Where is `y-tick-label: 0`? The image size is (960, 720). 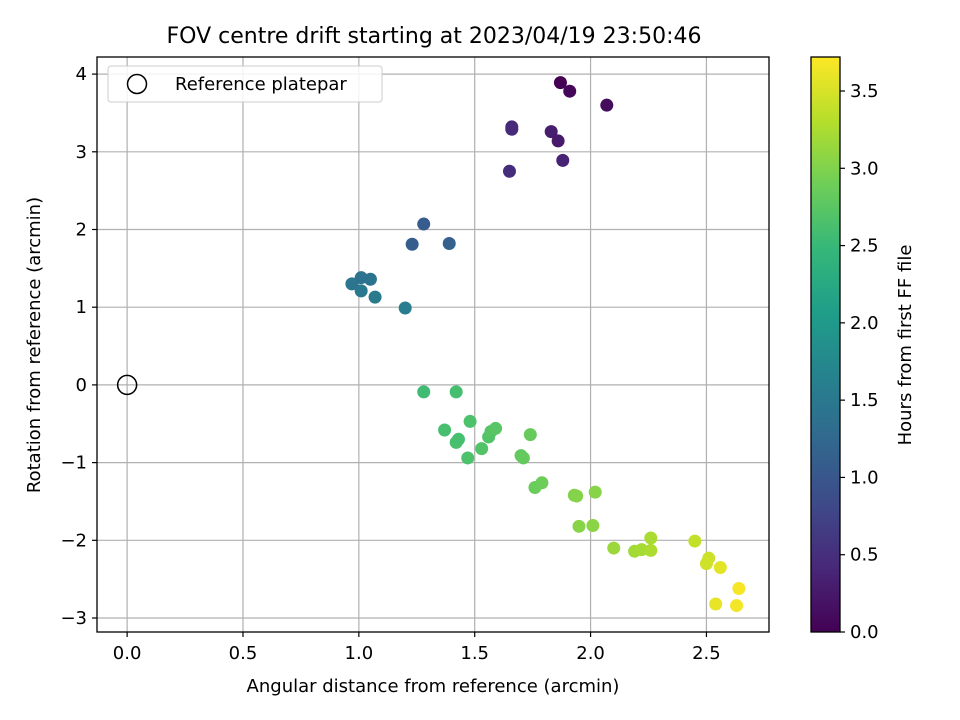
y-tick-label: 0 is located at coordinates (81, 385).